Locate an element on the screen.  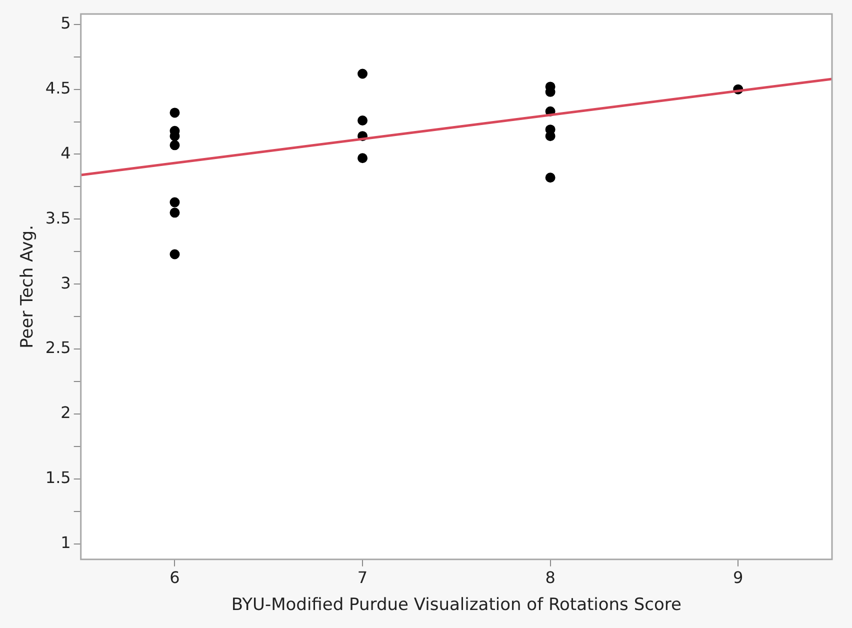
y-tick-label: 1 is located at coordinates (65, 542).